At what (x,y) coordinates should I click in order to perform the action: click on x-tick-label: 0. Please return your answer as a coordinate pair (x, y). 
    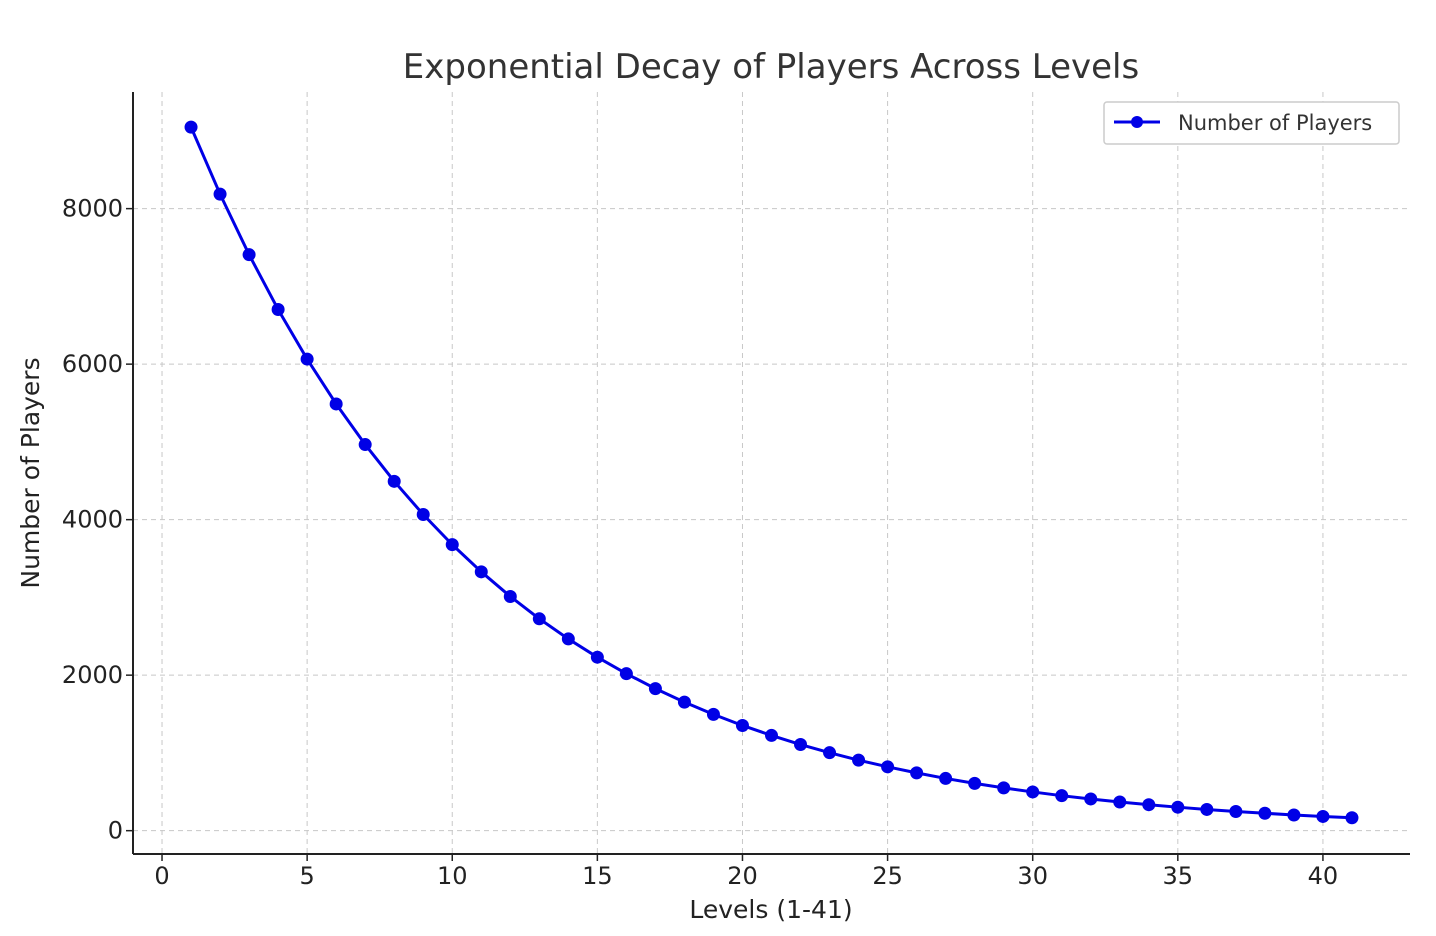
    Looking at the image, I should click on (161, 876).